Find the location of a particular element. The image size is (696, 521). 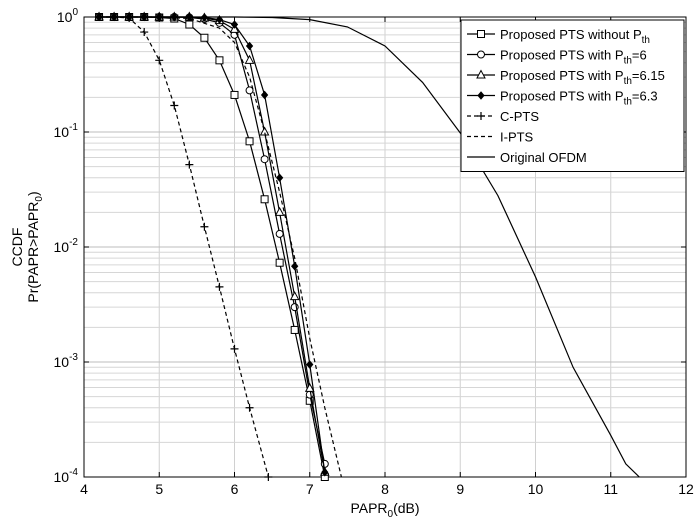

legend-item: Proposed PTS with Pth=6 is located at coordinates (557, 57).